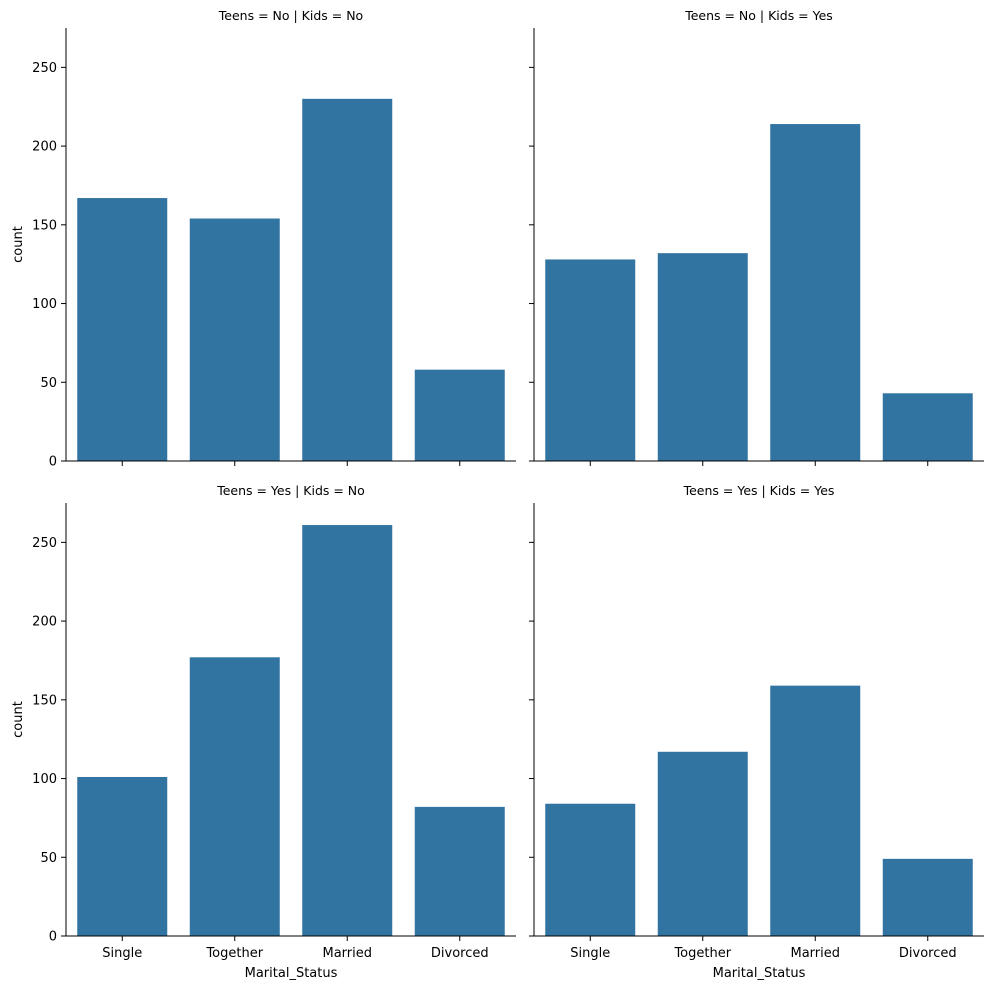 This screenshot has height=989, width=1008. Describe the element at coordinates (759, 490) in the screenshot. I see `panel-title: Teens = Yes | Kids = Yes` at that location.